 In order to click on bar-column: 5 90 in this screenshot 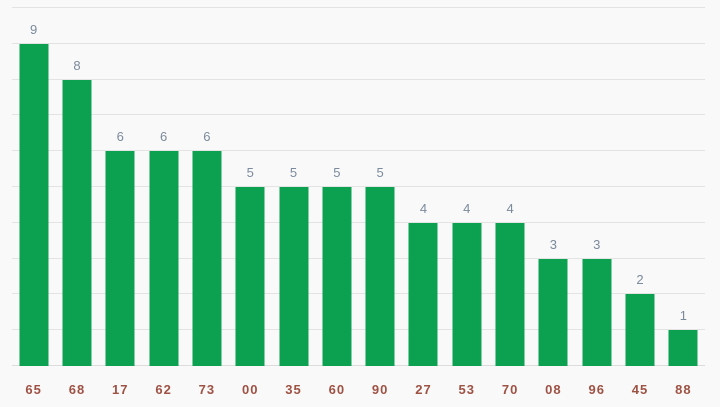, I will do `click(380, 202)`.